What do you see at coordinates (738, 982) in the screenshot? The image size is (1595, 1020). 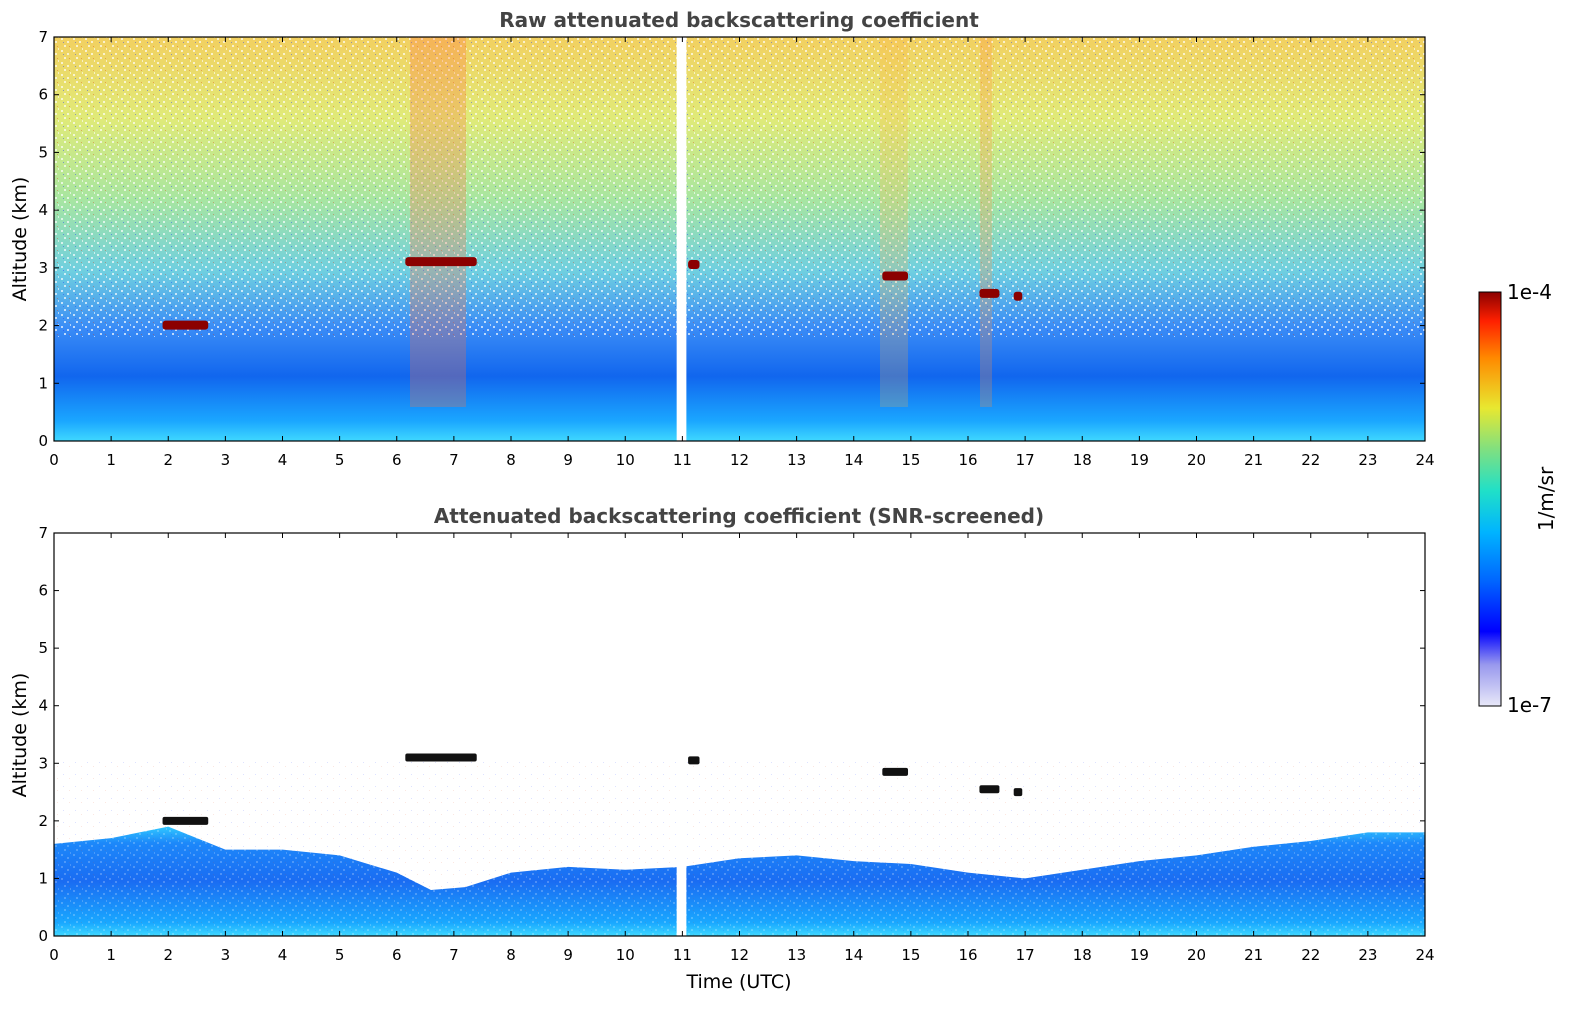 I see `x-axis-label: Time (UTC)` at bounding box center [738, 982].